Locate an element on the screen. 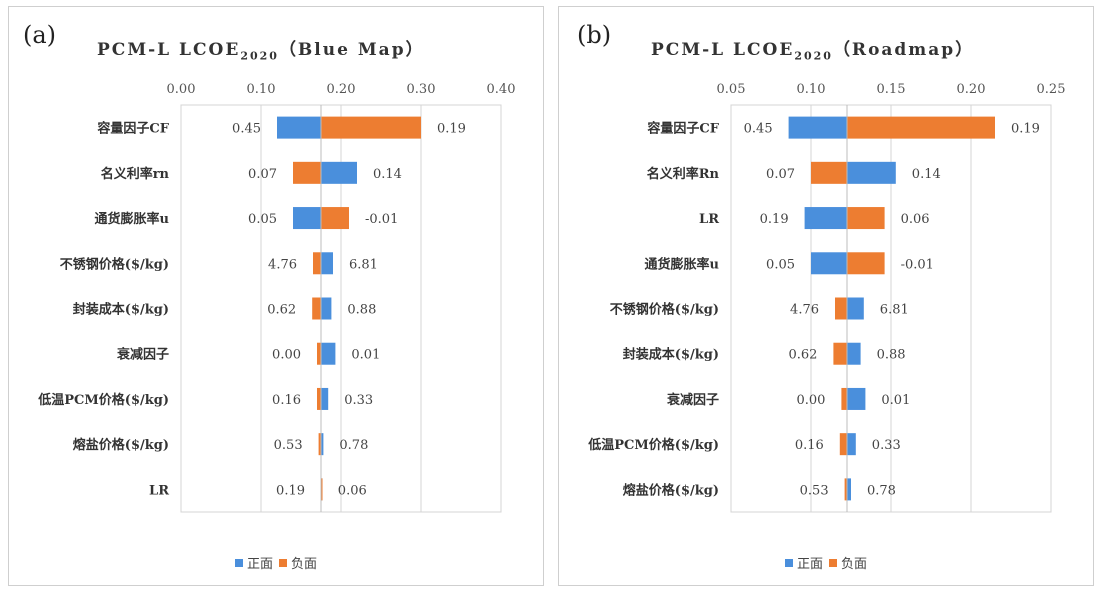 The width and height of the screenshot is (1102, 595). legend-label-positive: 正面 is located at coordinates (810, 564).